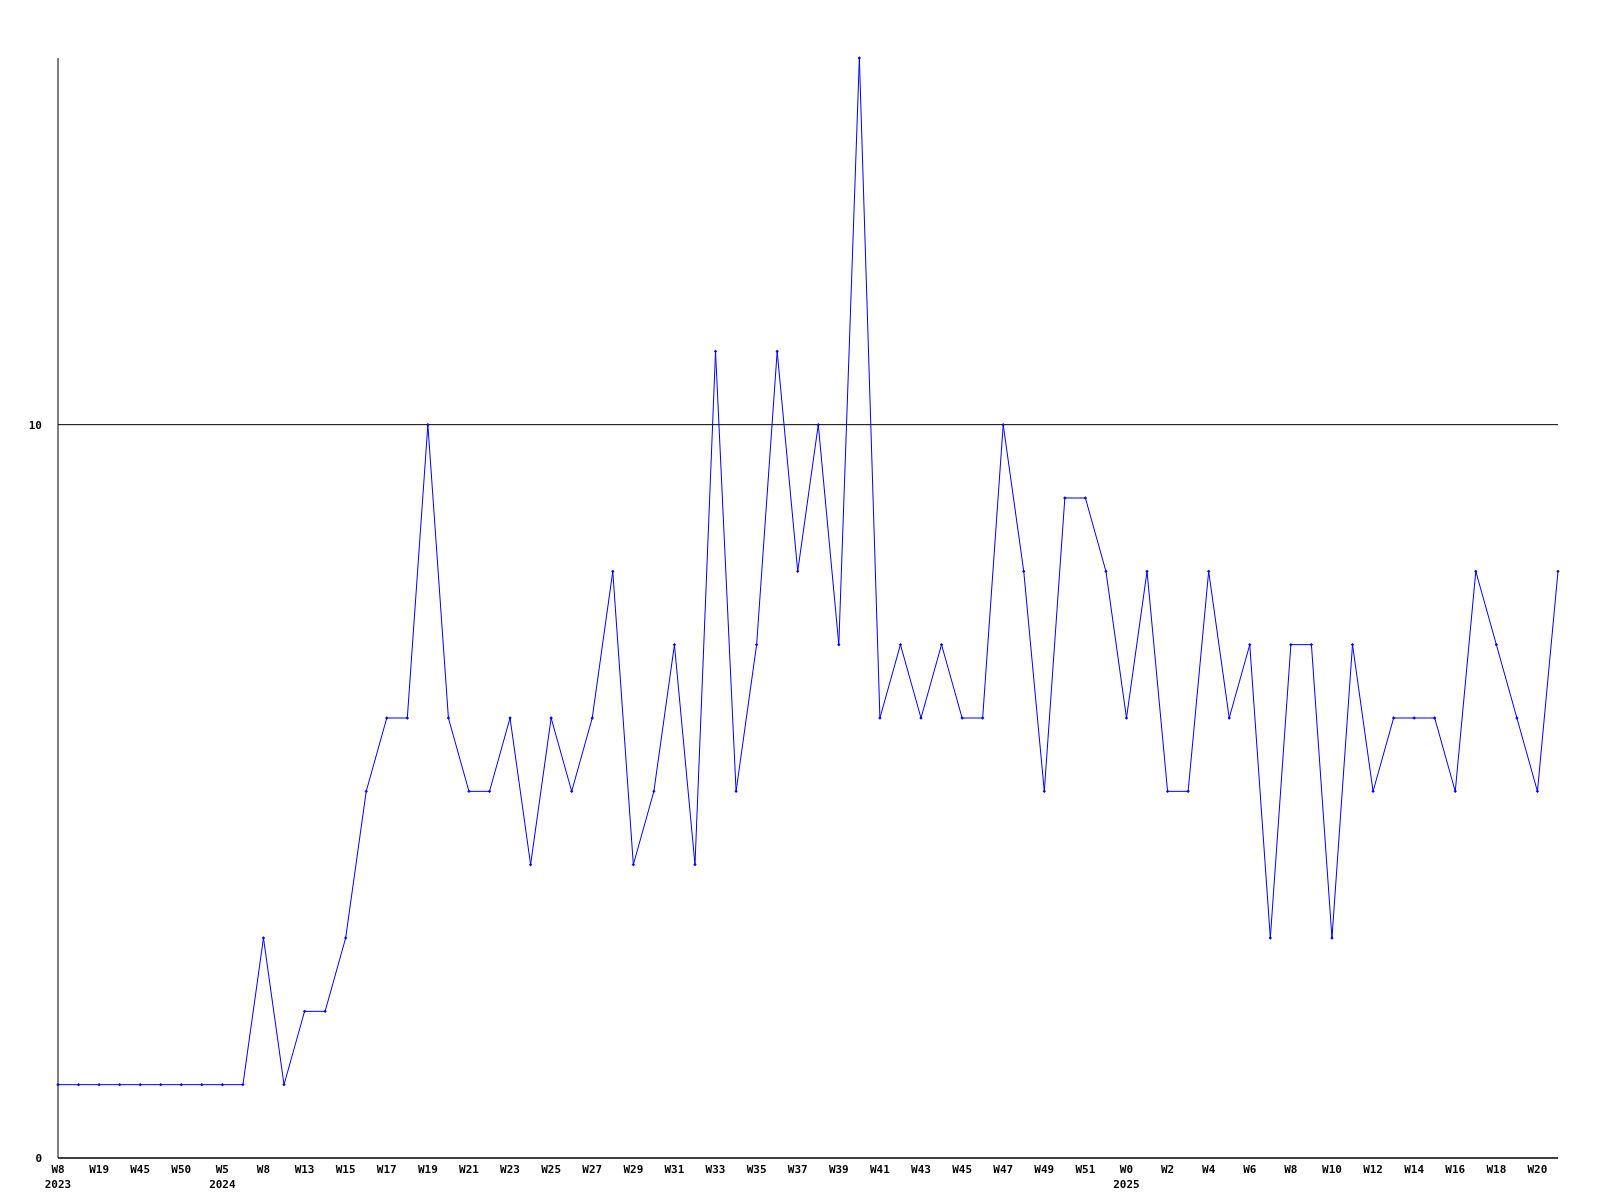 Image resolution: width=1600 pixels, height=1200 pixels. Describe the element at coordinates (592, 1169) in the screenshot. I see `x-tick-label: W27` at that location.